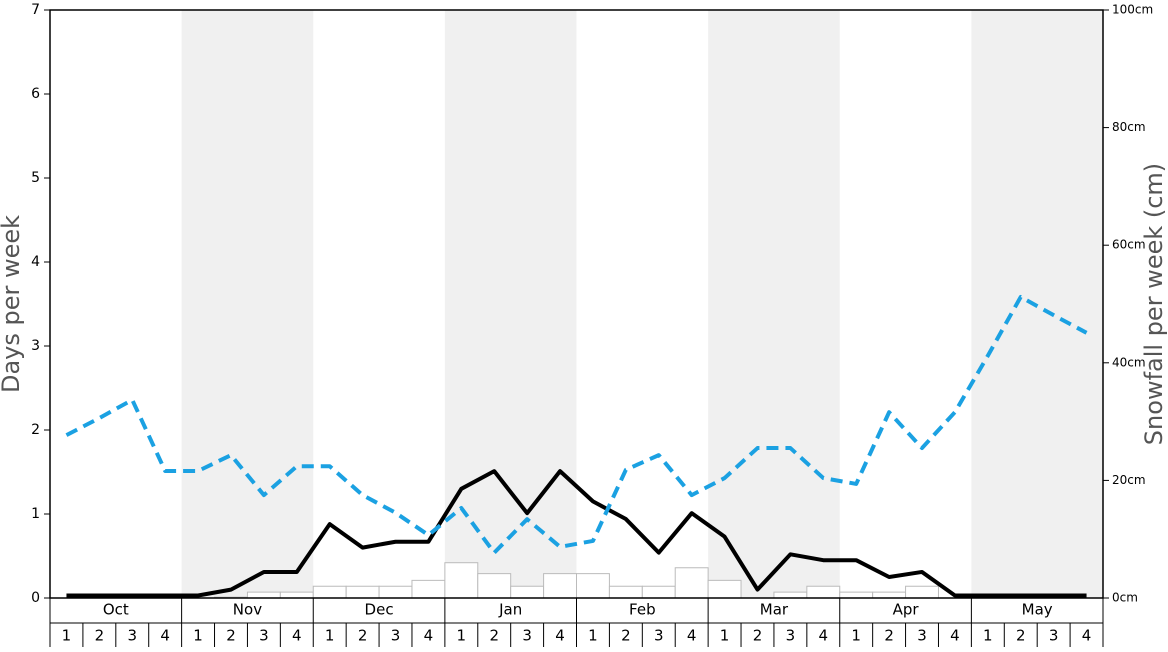 The width and height of the screenshot is (1168, 652). Describe the element at coordinates (35, 430) in the screenshot. I see `y-tick-label: 2` at that location.